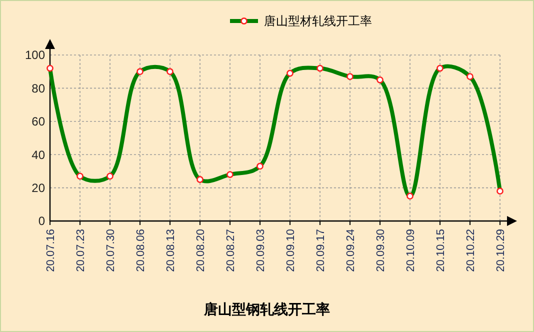 The image size is (534, 332). I want to click on x-tick-label: 20.07.16, so click(51, 250).